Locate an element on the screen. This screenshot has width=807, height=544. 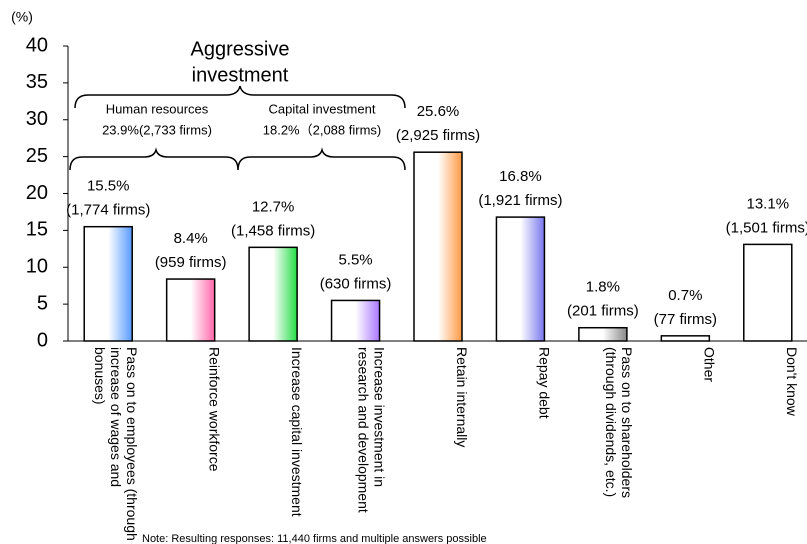
firm-label: (630 firms) is located at coordinates (356, 283).